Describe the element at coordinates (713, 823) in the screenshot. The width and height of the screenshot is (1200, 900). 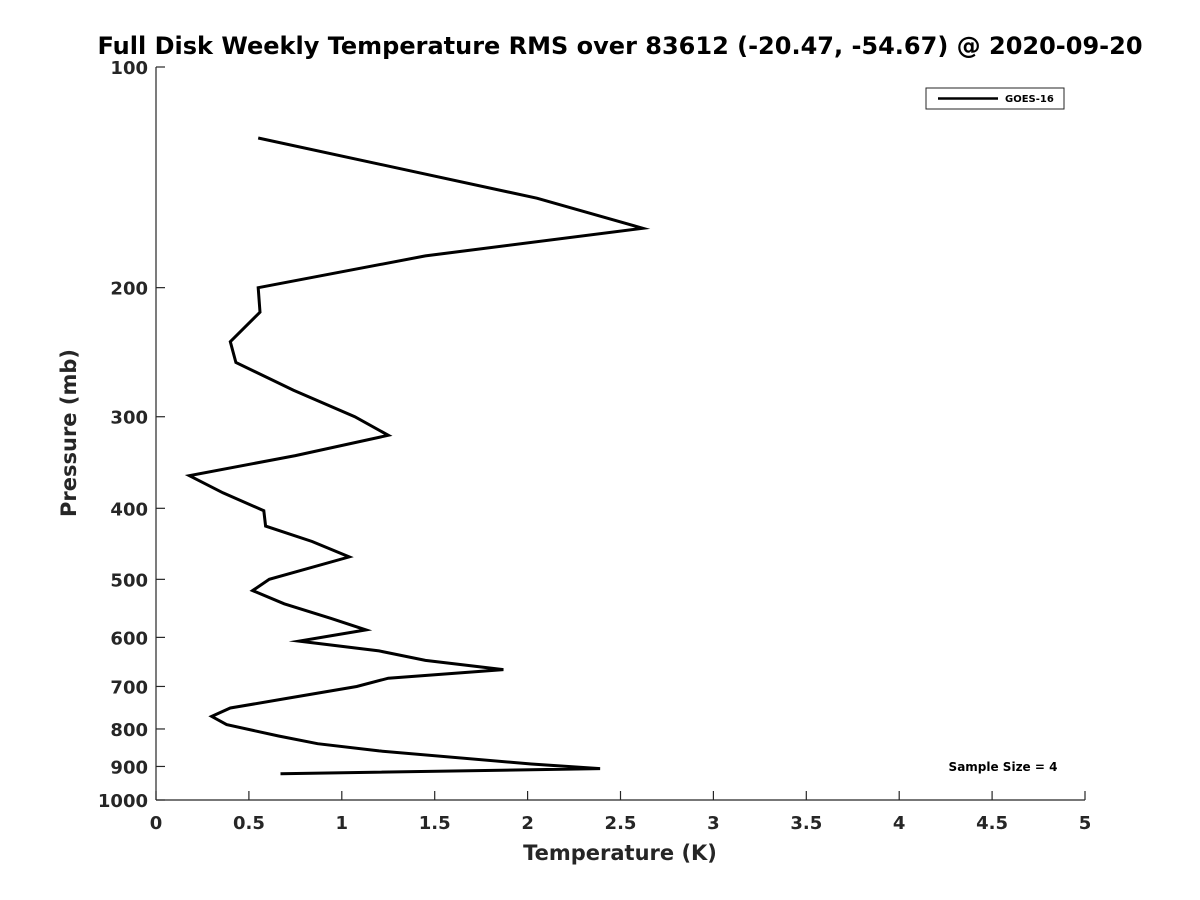
I see `x-tick-label: 3` at that location.